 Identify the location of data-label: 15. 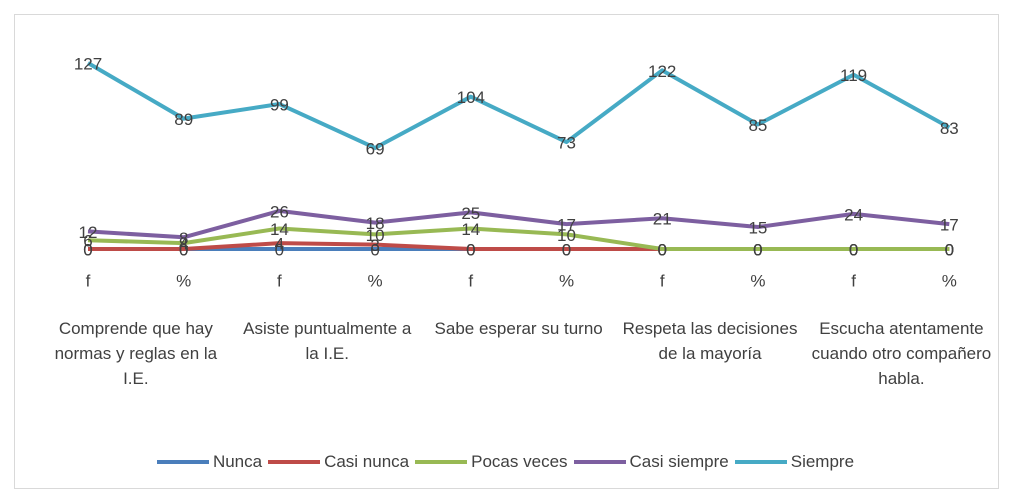
(757, 228).